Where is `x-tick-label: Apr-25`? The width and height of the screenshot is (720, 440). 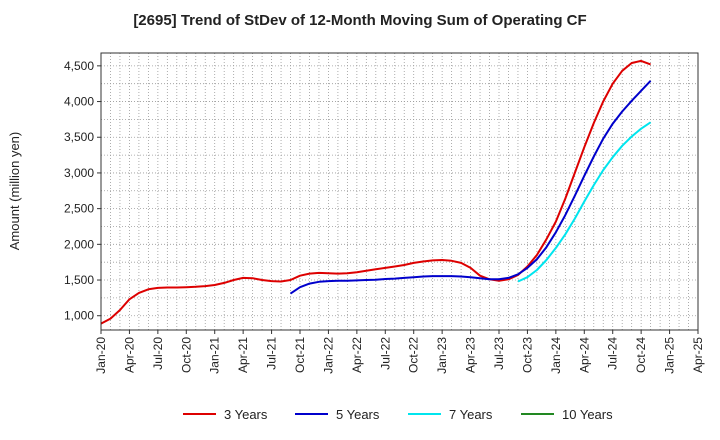 x-tick-label: Apr-25 is located at coordinates (698, 355).